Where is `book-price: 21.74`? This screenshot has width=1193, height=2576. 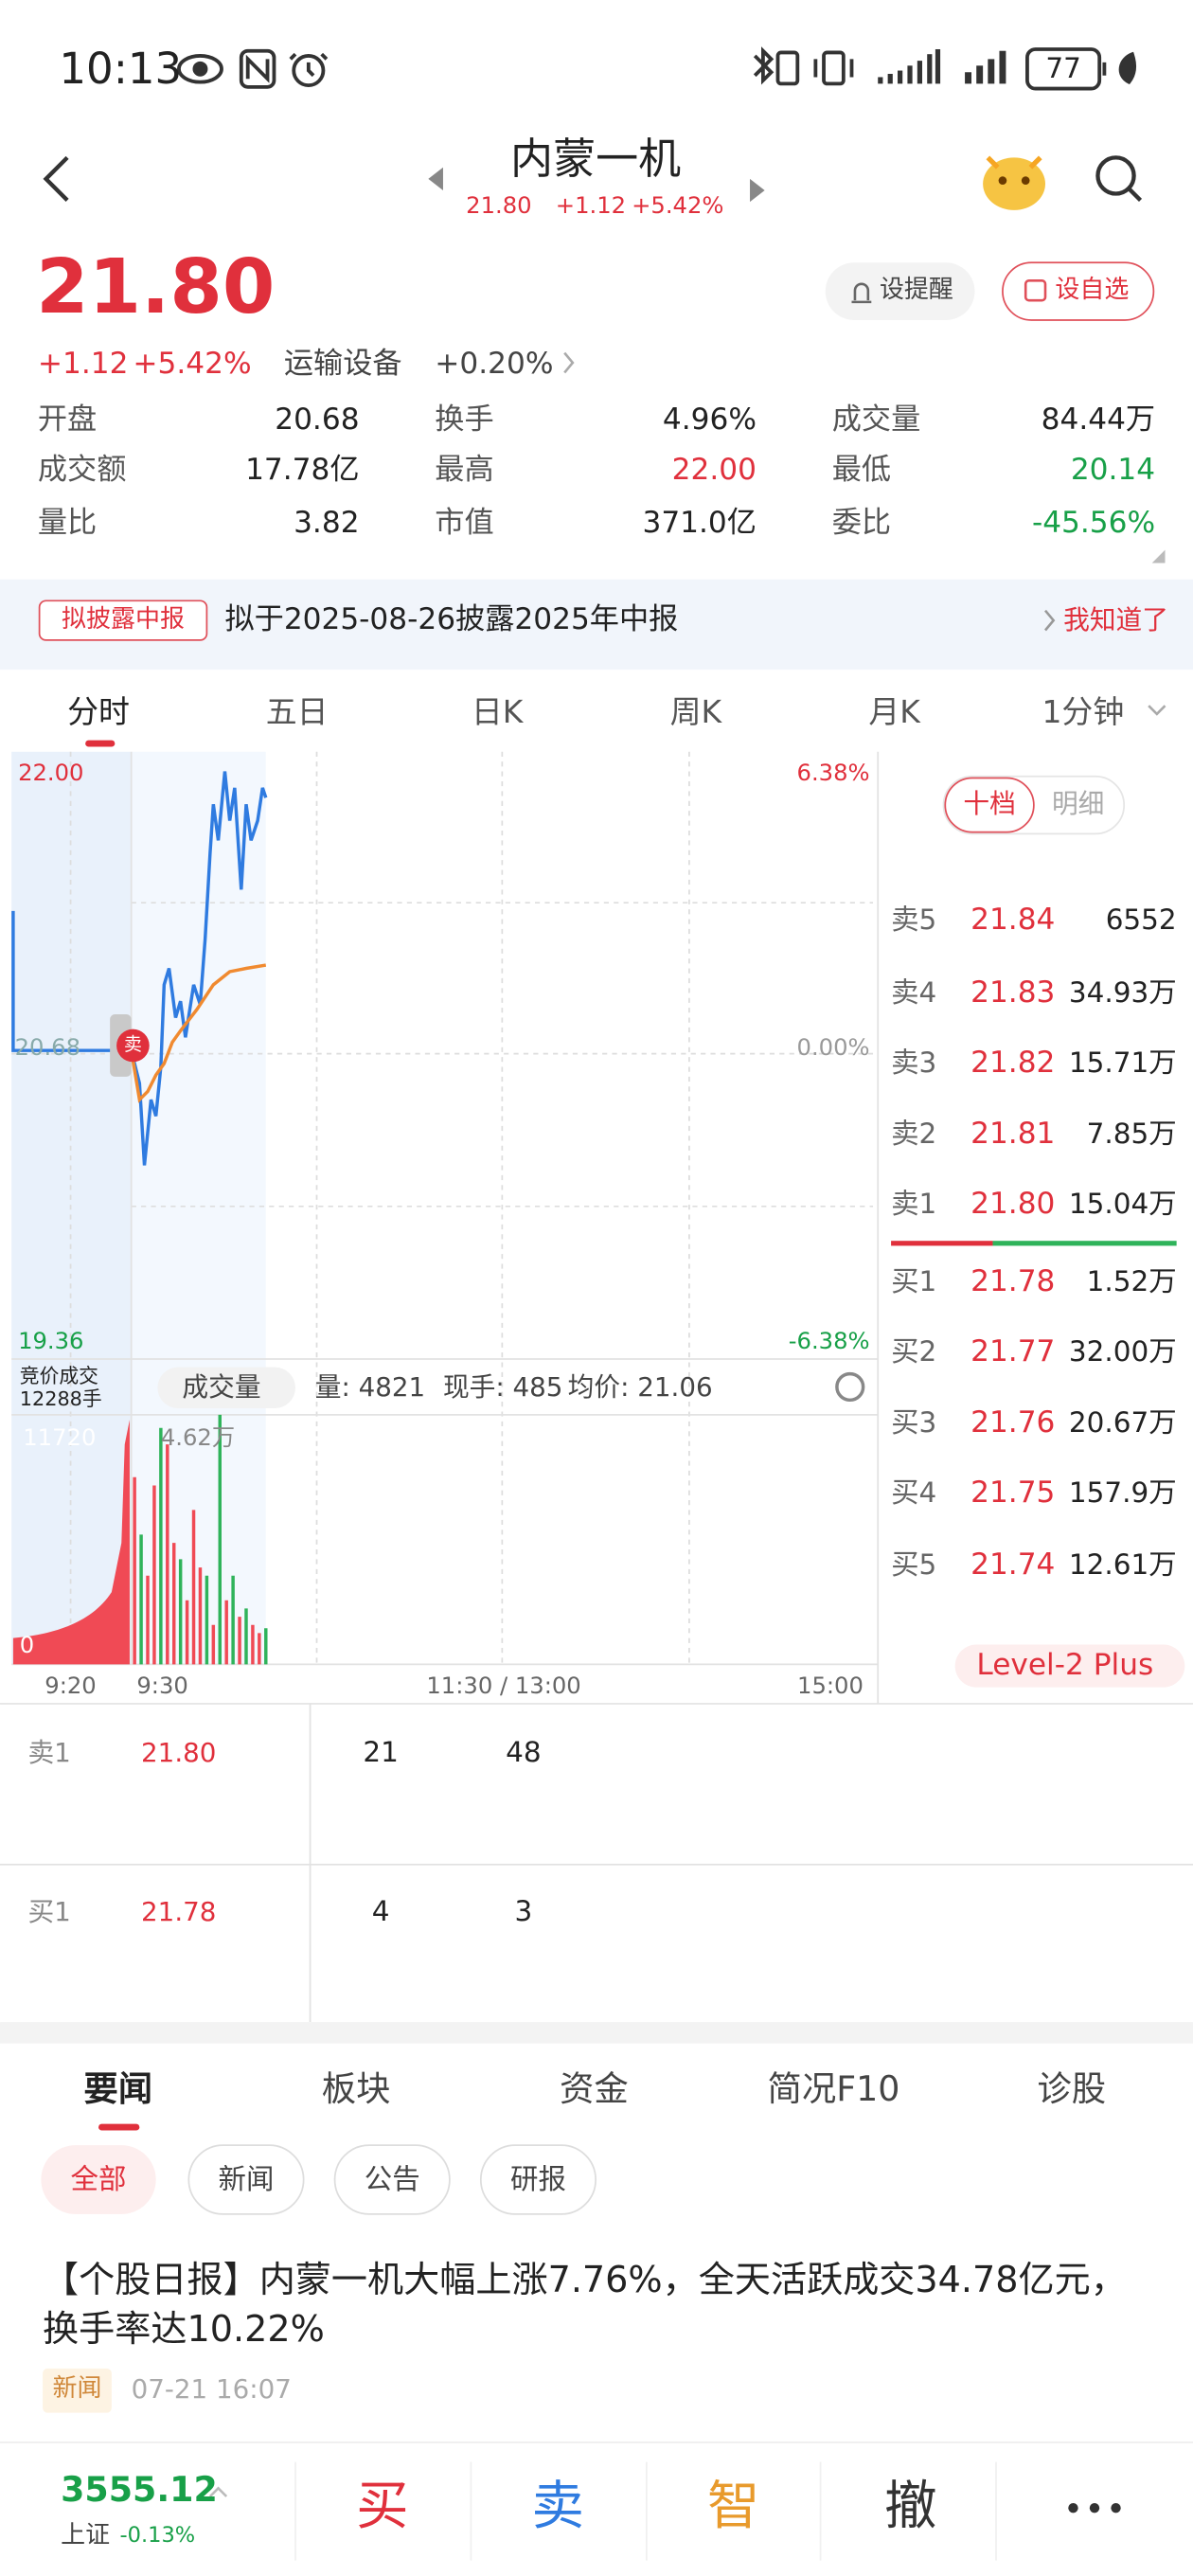
book-price: 21.74 is located at coordinates (1013, 1565).